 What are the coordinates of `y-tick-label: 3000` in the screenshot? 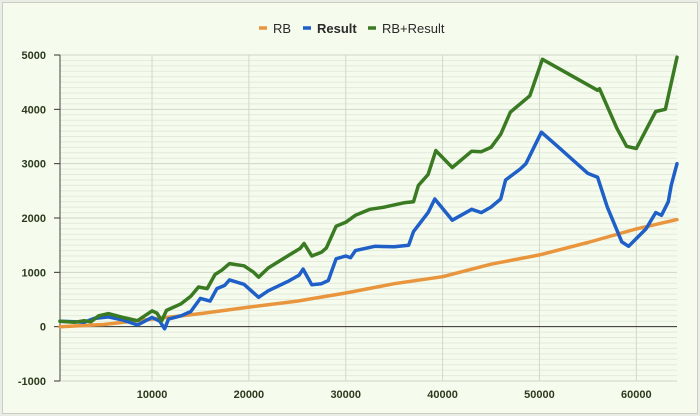 It's located at (34, 165).